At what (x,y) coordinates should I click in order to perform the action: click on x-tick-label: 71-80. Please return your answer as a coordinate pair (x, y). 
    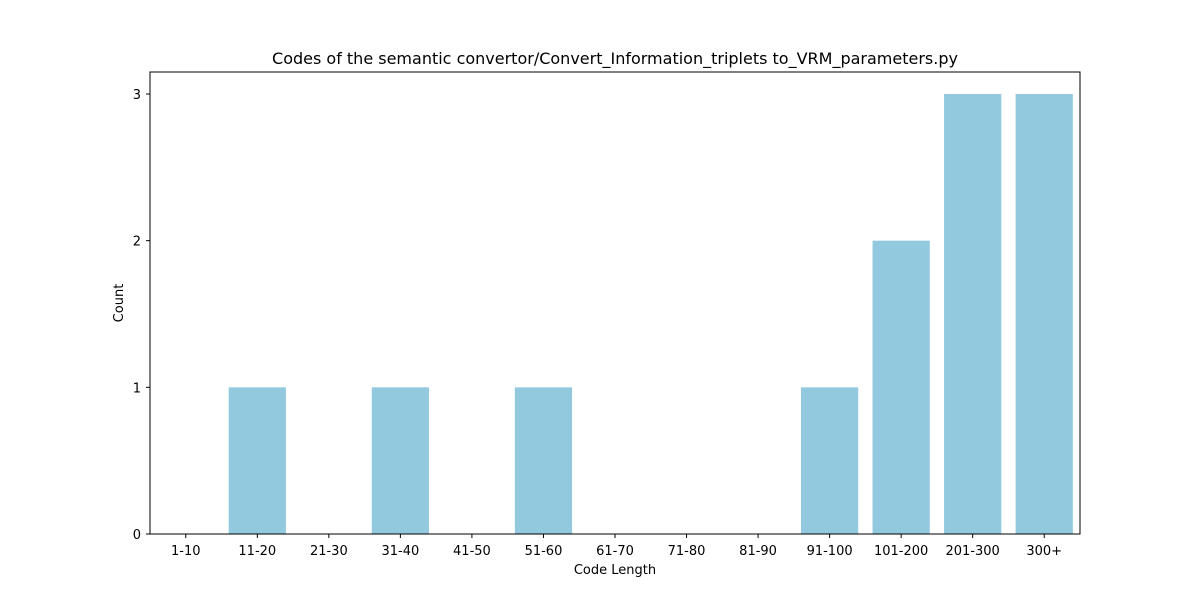
    Looking at the image, I should click on (687, 551).